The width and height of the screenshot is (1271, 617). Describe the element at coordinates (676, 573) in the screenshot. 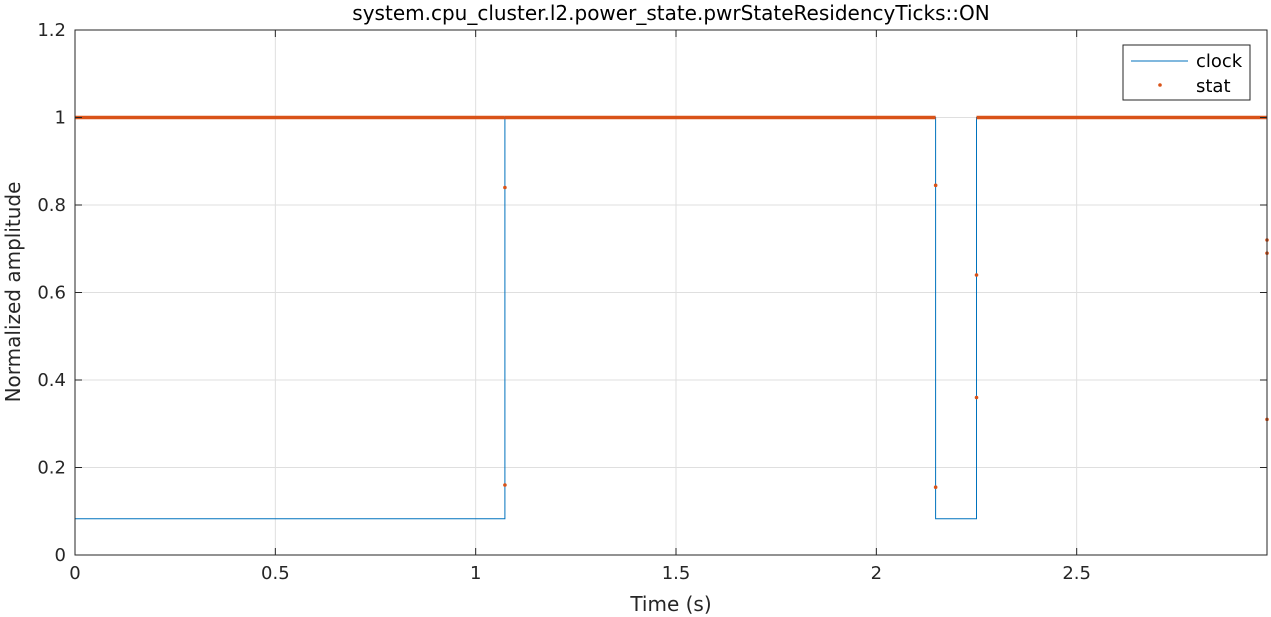

I see `x-tick-label: 1.5` at that location.